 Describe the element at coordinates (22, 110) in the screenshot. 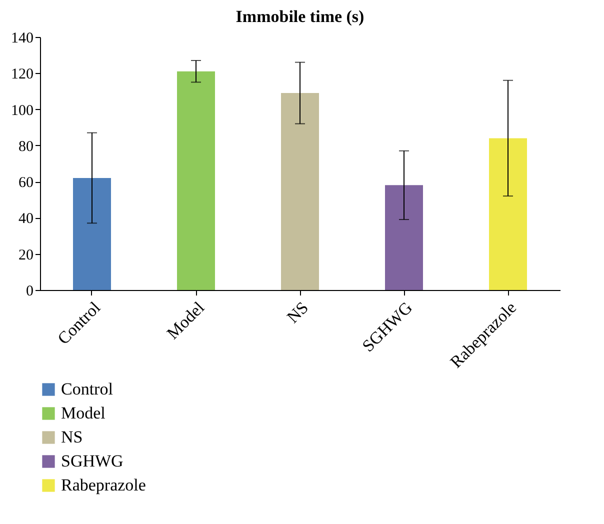

I see `y-tick-label: 100` at that location.